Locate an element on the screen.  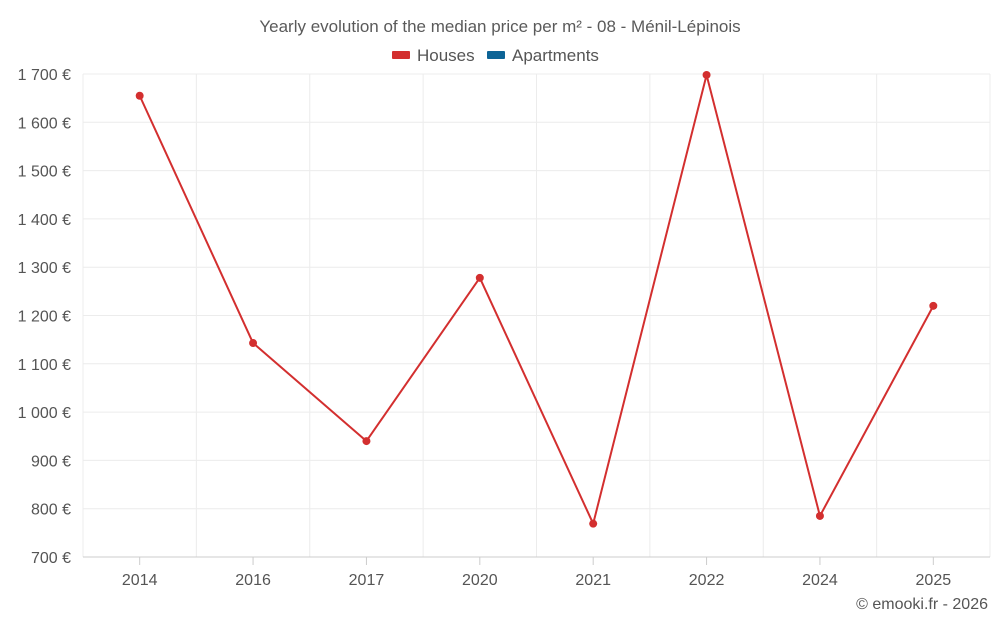
x-tick-label: 2020 is located at coordinates (480, 580).